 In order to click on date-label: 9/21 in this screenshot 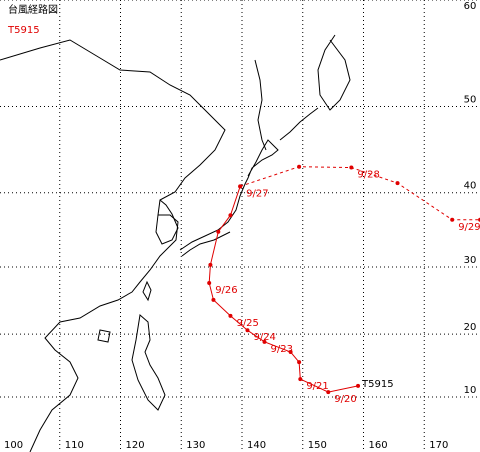, I will do `click(317, 386)`.